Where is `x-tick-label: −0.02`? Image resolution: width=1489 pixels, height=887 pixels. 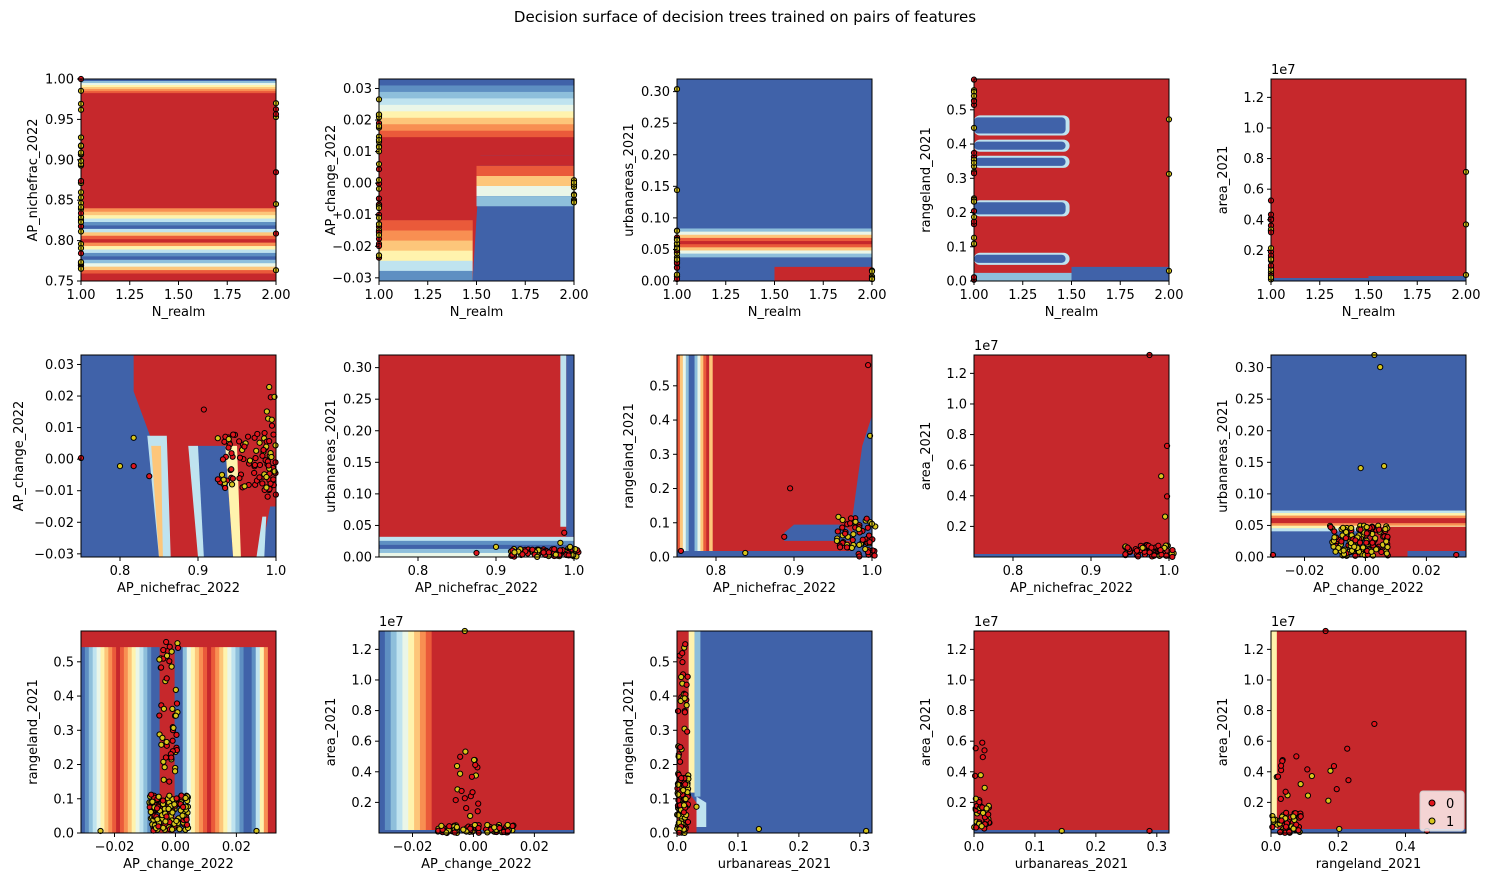 x-tick-label: −0.02 is located at coordinates (413, 847).